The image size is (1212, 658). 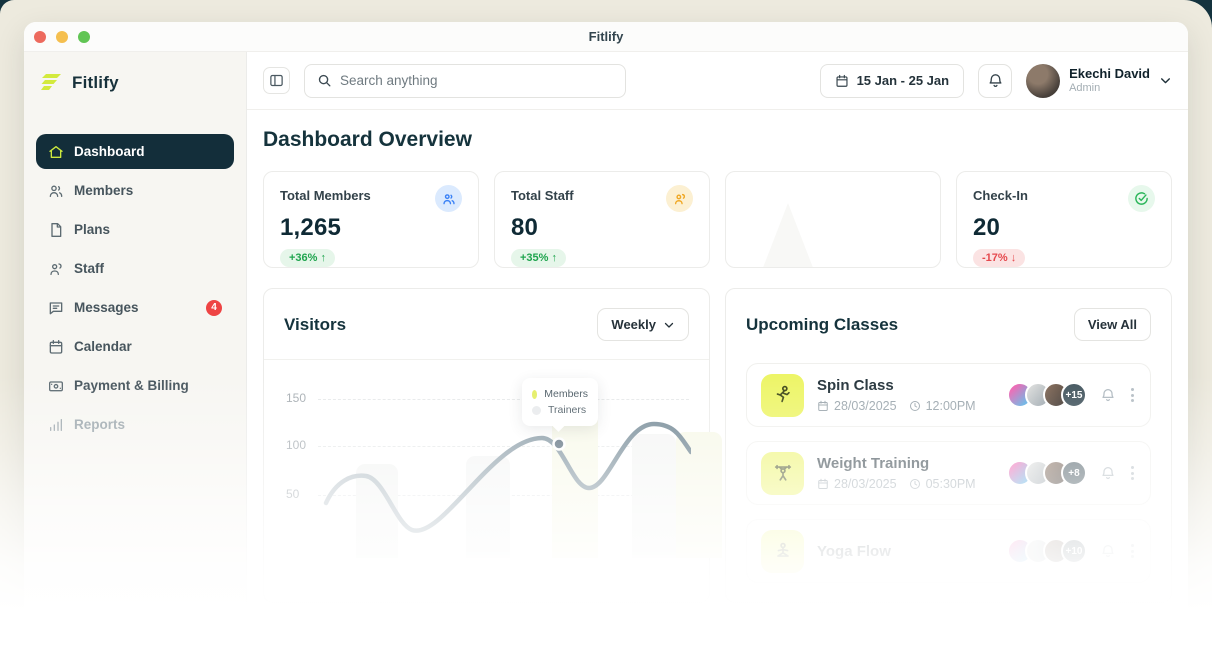 What do you see at coordinates (56, 385) in the screenshot?
I see `payment-icon` at bounding box center [56, 385].